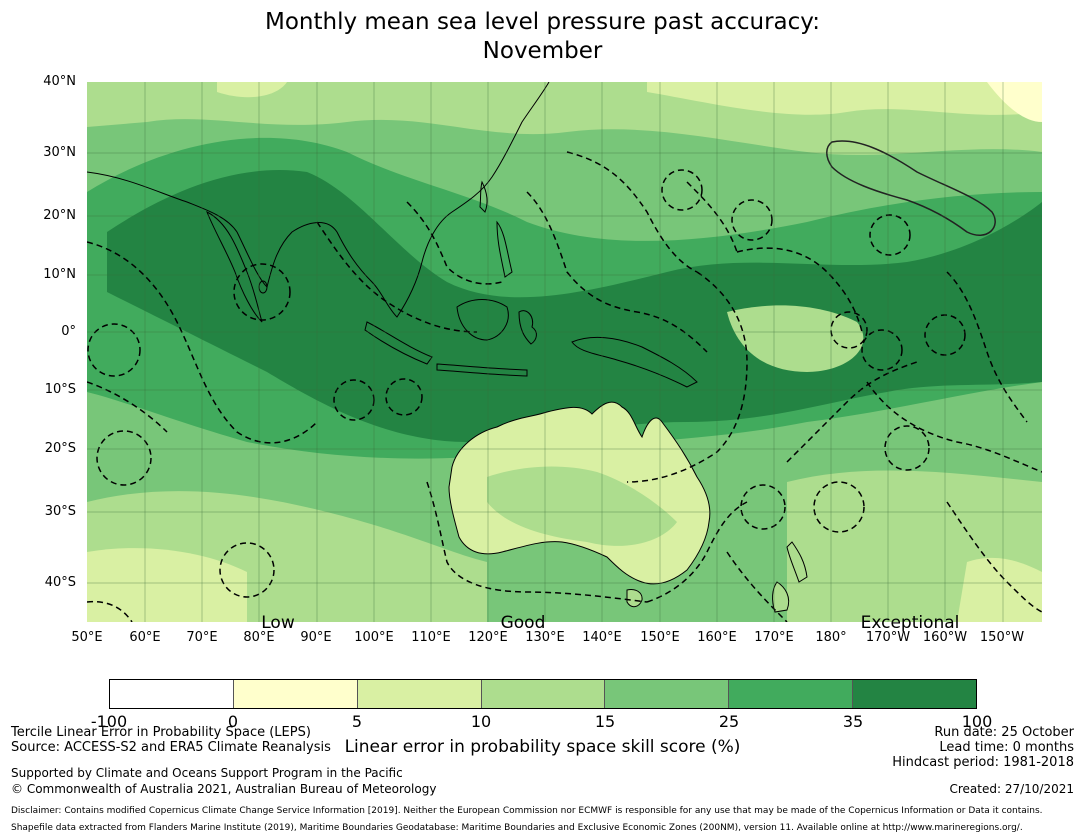 The image size is (1085, 839). What do you see at coordinates (504, 249) in the screenshot?
I see `philippines` at bounding box center [504, 249].